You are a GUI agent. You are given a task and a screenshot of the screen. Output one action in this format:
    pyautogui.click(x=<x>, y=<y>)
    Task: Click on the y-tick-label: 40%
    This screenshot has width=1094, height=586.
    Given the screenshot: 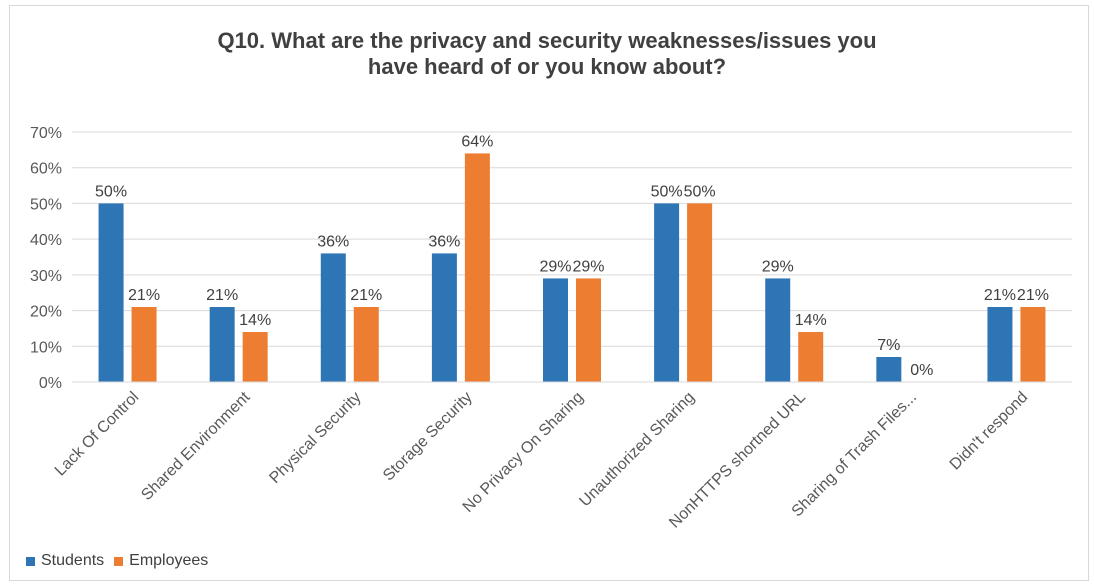 What is the action you would take?
    pyautogui.click(x=46, y=240)
    